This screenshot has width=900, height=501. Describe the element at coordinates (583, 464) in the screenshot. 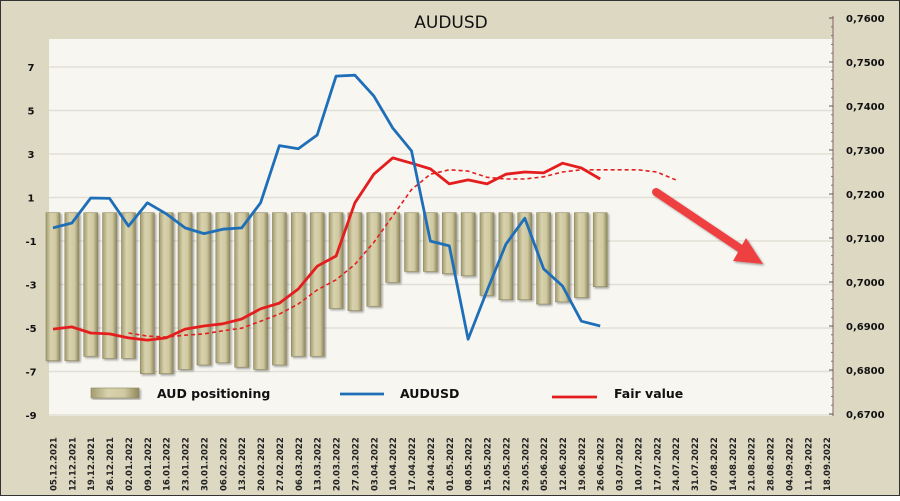

I see `x-tick-label: 19.06.2022` at that location.